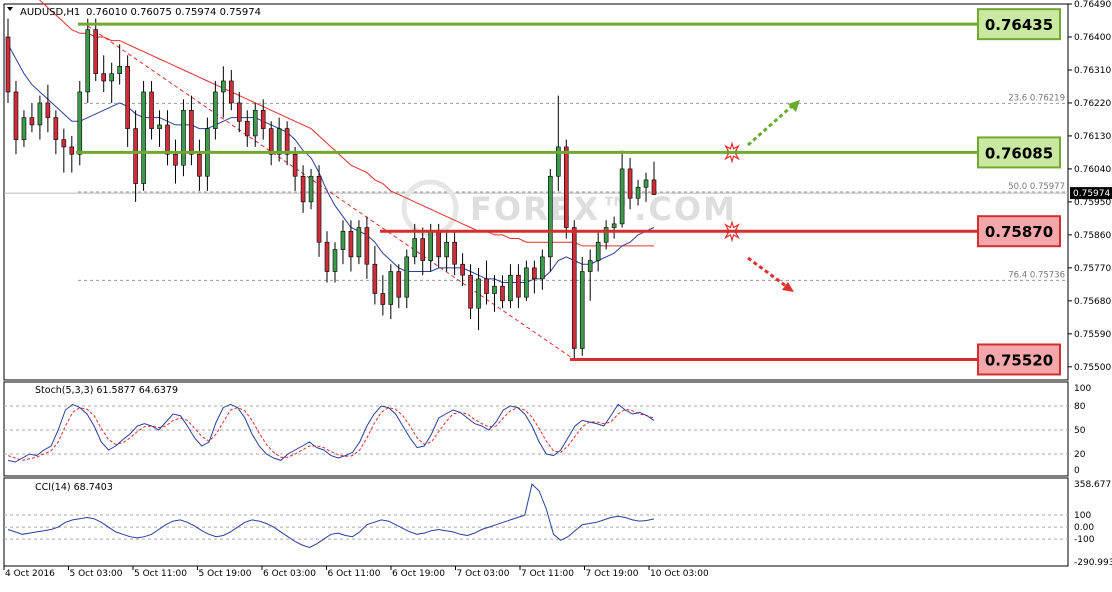  I want to click on bearish-arrowhead-icon, so click(788, 287).